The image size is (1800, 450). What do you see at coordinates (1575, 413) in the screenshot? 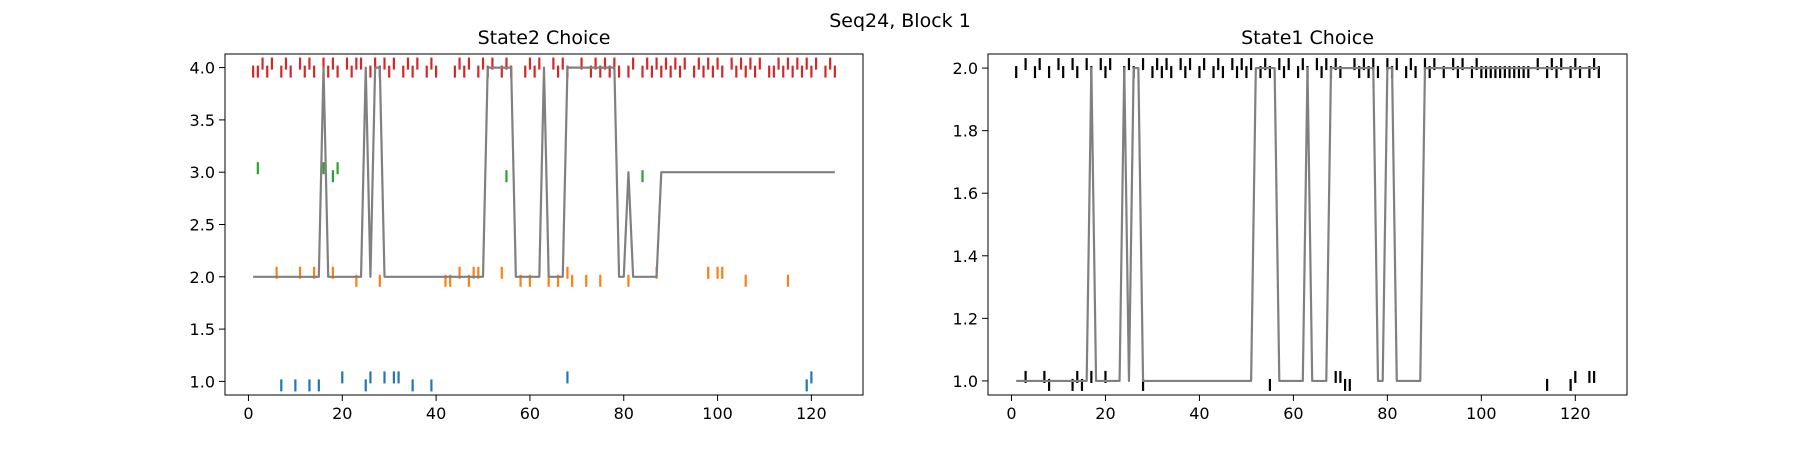
I see `p1-xtick-label: 120` at bounding box center [1575, 413].